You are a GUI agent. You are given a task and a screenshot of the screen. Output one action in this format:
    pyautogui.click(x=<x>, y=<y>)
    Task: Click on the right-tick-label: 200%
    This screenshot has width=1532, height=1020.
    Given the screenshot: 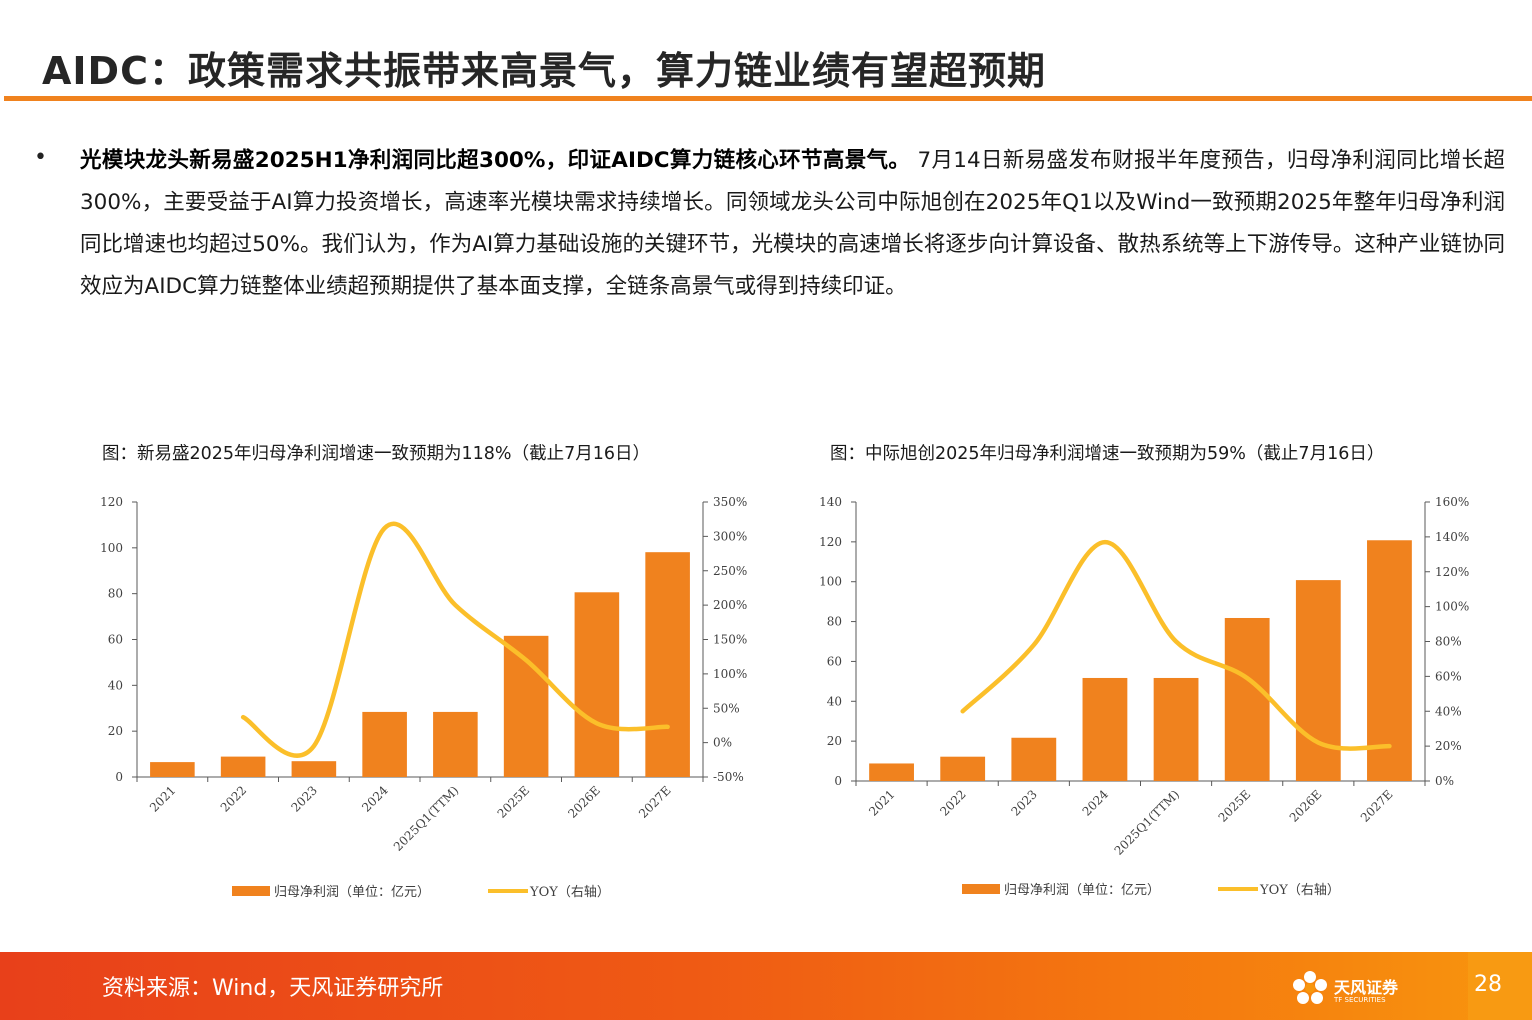 What is the action you would take?
    pyautogui.click(x=730, y=605)
    